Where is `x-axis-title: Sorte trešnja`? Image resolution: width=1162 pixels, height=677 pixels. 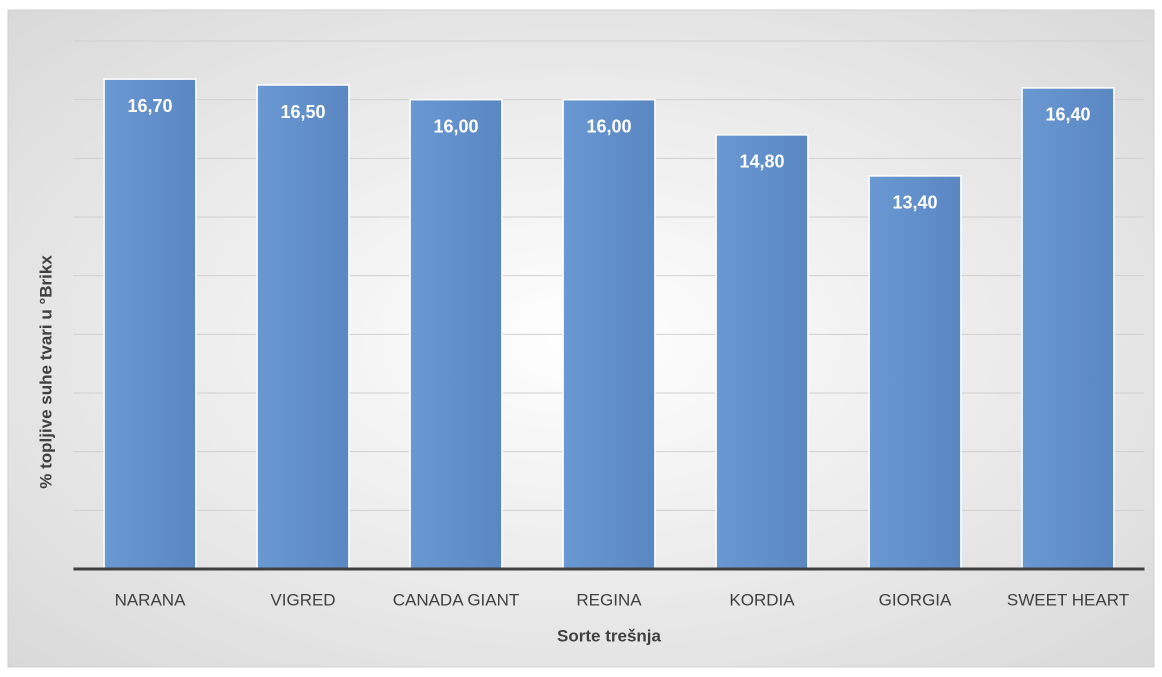
x-axis-title: Sorte trešnja is located at coordinates (609, 635).